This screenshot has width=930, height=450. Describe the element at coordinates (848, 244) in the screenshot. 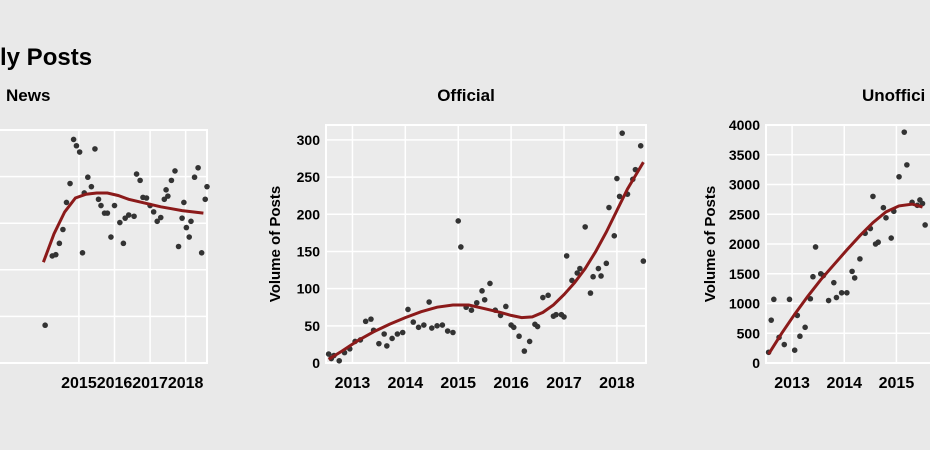

I see `gridlines` at that location.